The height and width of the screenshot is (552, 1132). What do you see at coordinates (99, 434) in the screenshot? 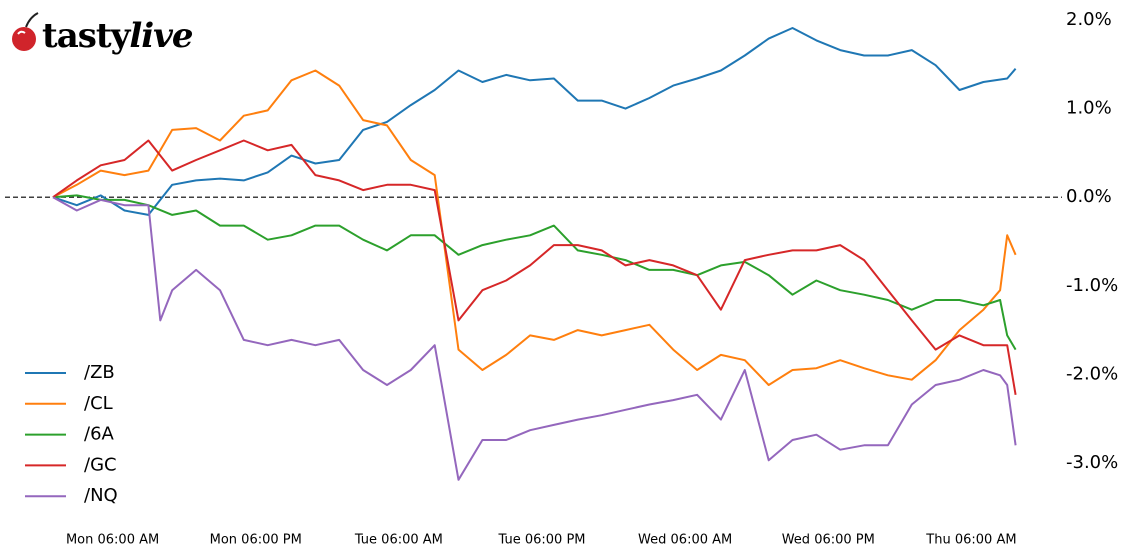
I see `legend-label: /6A` at bounding box center [99, 434].